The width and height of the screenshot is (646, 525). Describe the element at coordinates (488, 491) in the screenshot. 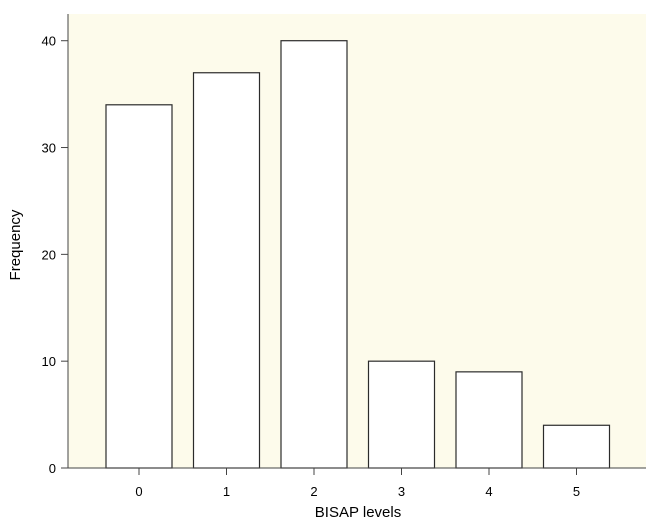

I see `x-tick-label: 4` at that location.